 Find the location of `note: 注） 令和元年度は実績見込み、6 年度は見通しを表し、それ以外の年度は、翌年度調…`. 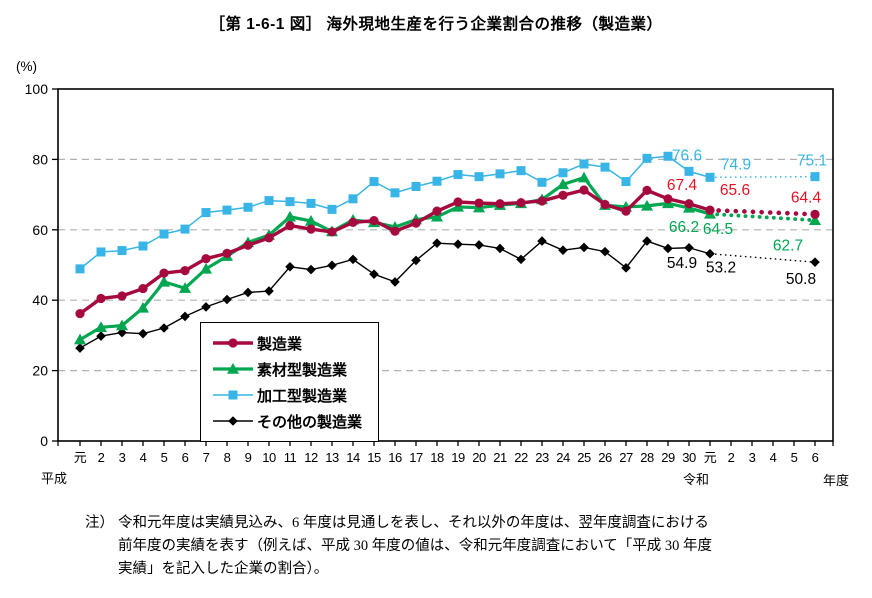

note: 注） 令和元年度は実績見込み、6 年度は見通しを表し、それ以外の年度は、翌年度調… is located at coordinates (440, 546).